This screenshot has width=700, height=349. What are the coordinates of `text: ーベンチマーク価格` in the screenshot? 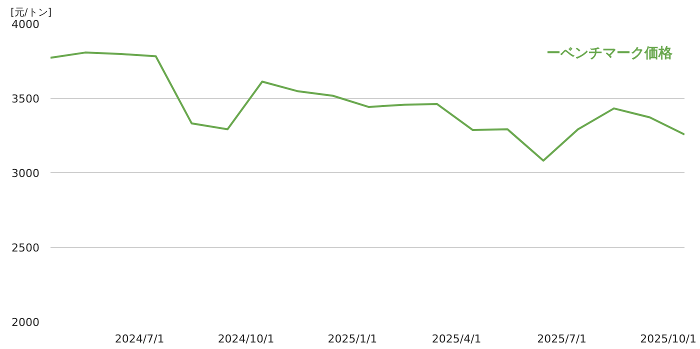 It's located at (610, 54).